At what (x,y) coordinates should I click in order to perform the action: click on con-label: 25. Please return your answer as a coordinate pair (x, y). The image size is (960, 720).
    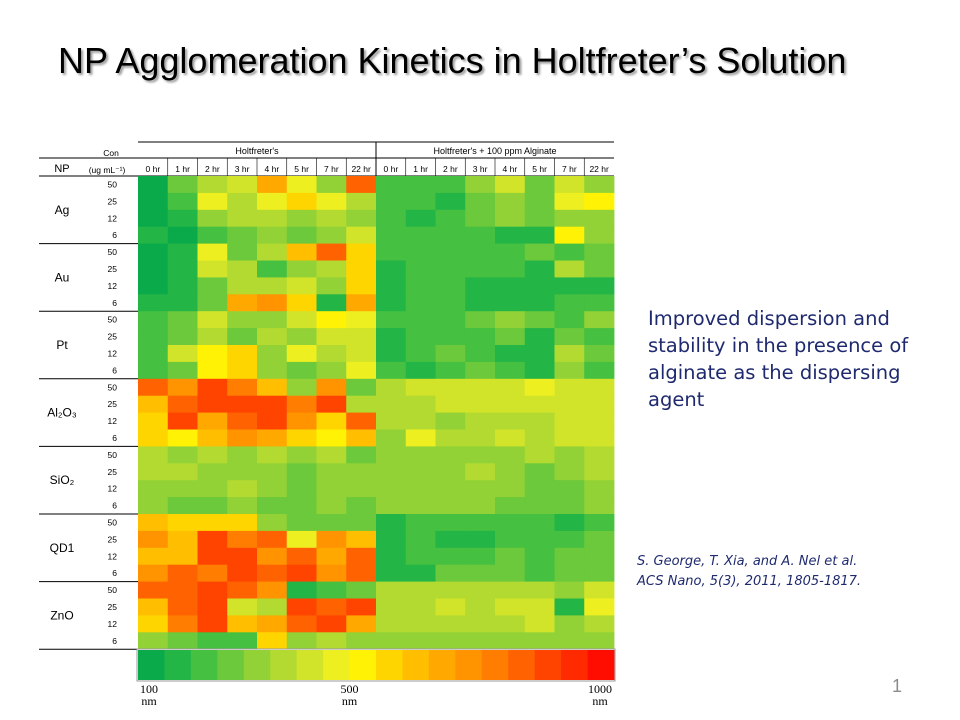
    Looking at the image, I should click on (113, 607).